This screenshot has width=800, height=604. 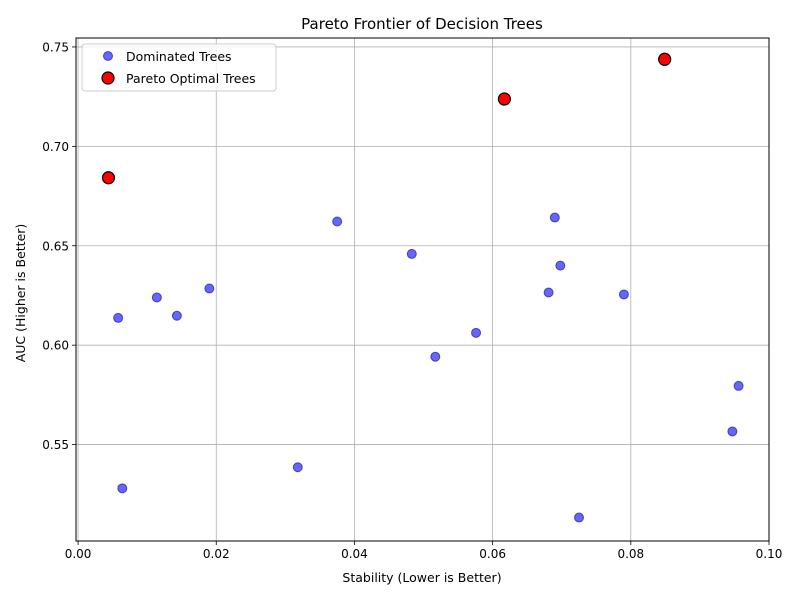 I want to click on y-tick-label: 0.75, so click(x=55, y=47).